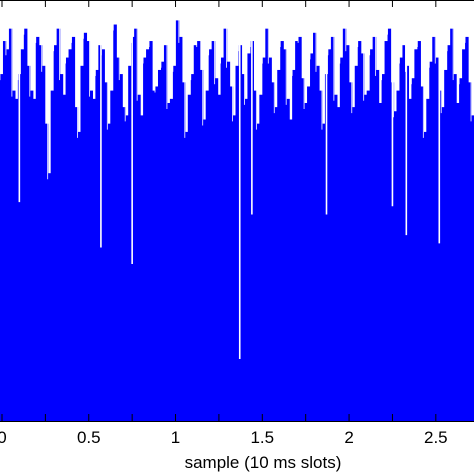  I want to click on x-tick-label: 0, so click(3, 437).